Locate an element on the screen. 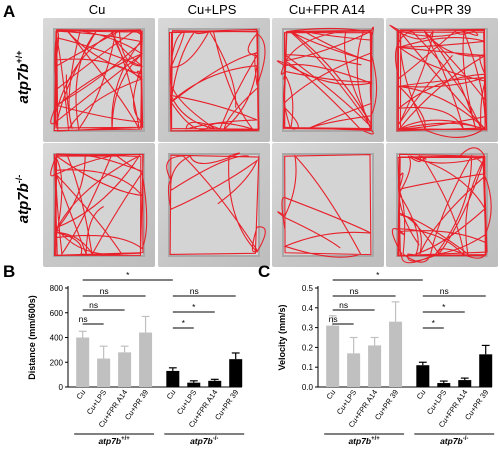  y-tick-label: 0.5 is located at coordinates (308, 288).